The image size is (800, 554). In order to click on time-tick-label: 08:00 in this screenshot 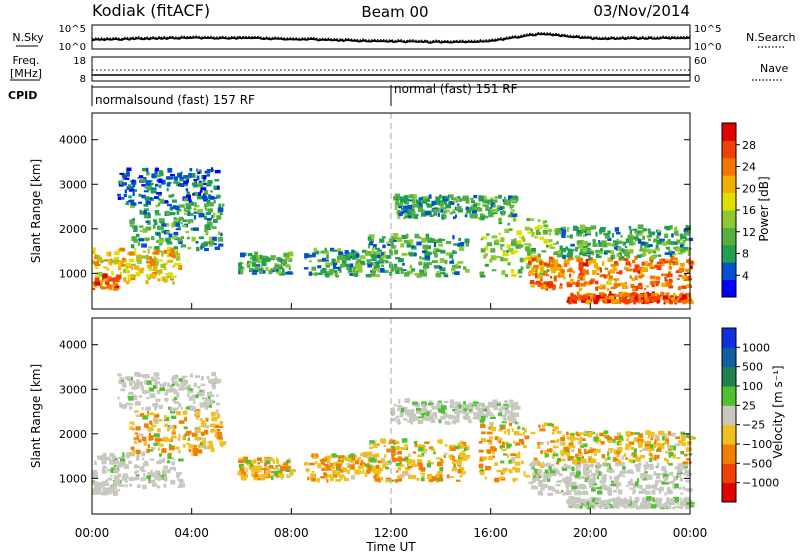, I will do `click(291, 533)`.